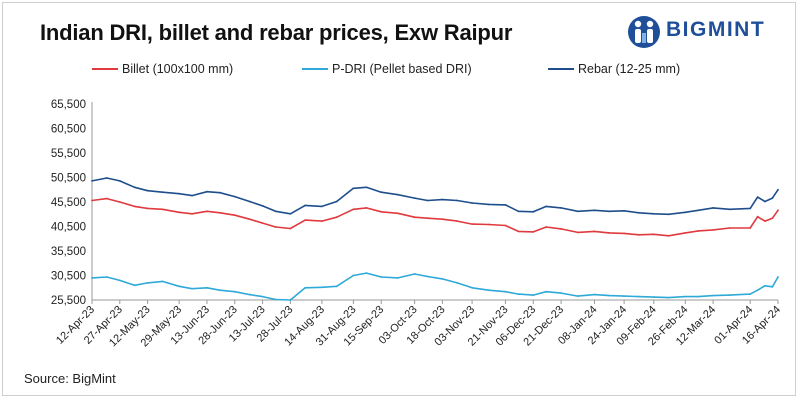  Describe the element at coordinates (561, 69) in the screenshot. I see `legend-swatch-rebar` at that location.